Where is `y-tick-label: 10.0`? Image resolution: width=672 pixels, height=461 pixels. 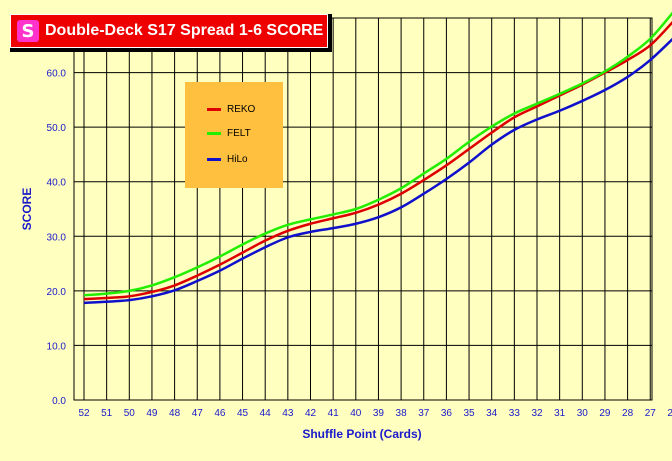 y-tick-label: 10.0 is located at coordinates (57, 346).